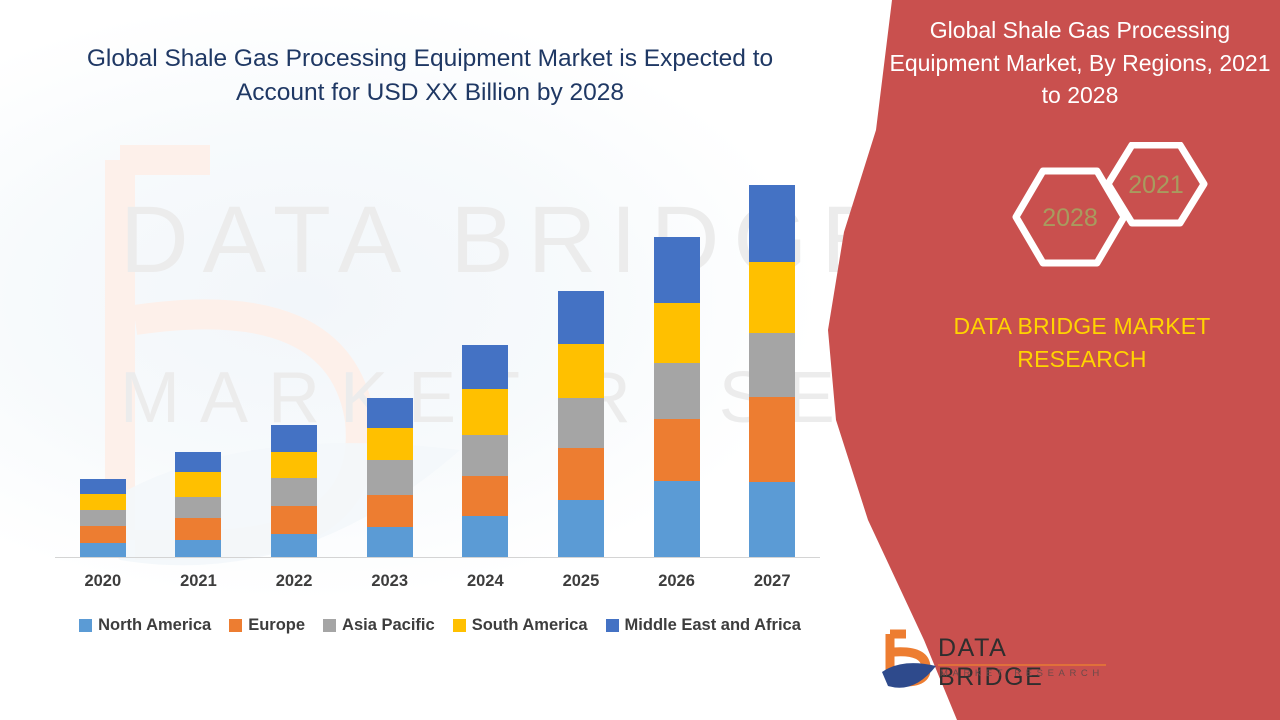 This screenshot has height=720, width=1280. Describe the element at coordinates (485, 580) in the screenshot. I see `x-axis-label-2024: 2024` at that location.